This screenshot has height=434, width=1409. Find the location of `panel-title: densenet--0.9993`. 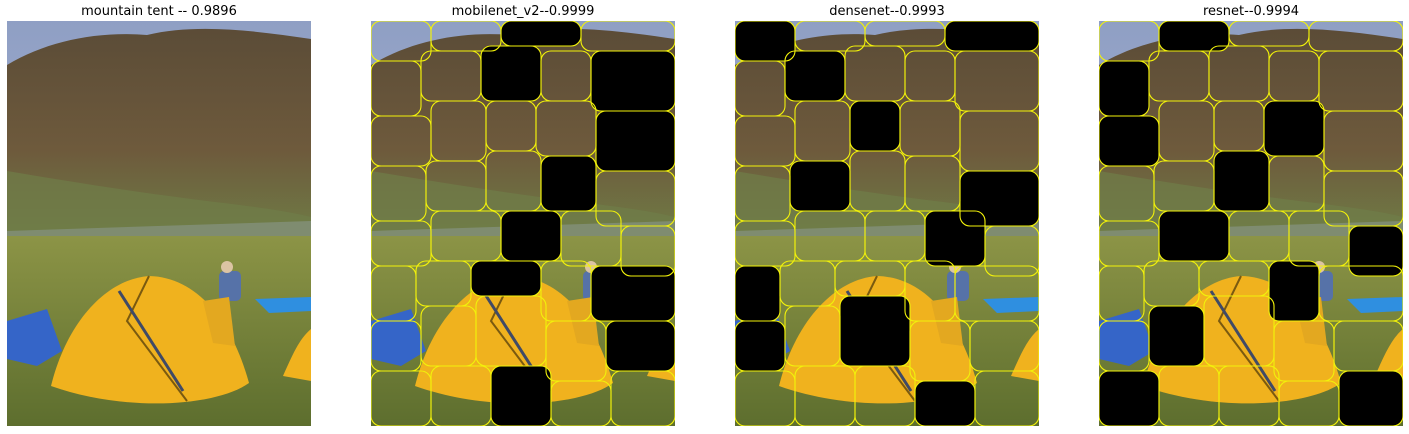

panel-title: densenet--0.9993 is located at coordinates (887, 11).